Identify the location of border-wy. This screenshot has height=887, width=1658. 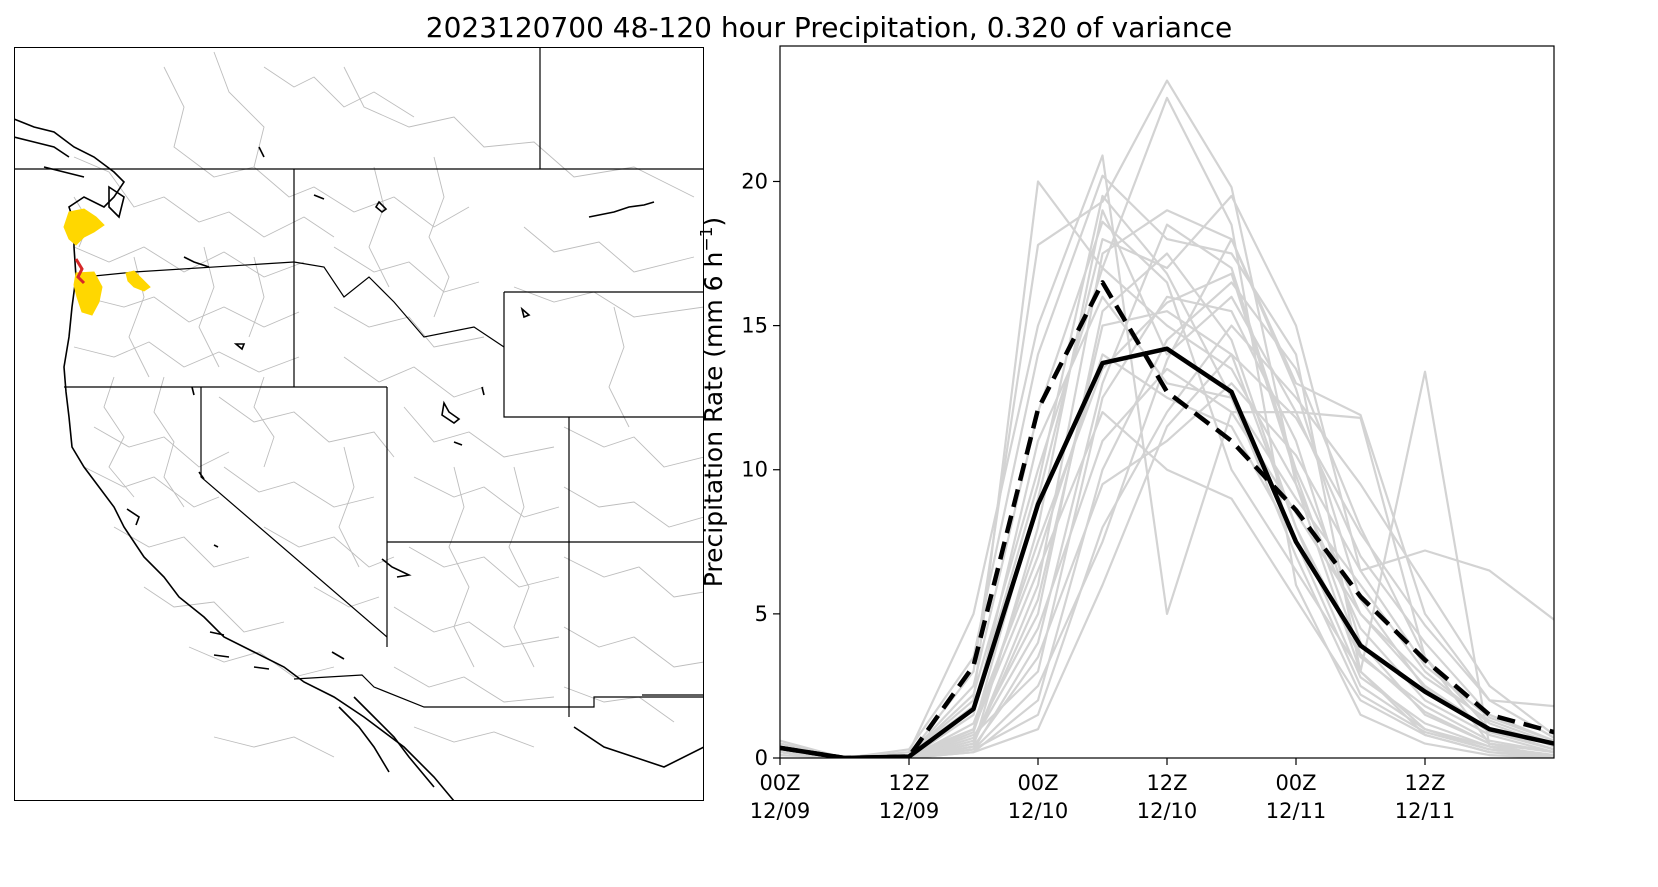
(603, 354).